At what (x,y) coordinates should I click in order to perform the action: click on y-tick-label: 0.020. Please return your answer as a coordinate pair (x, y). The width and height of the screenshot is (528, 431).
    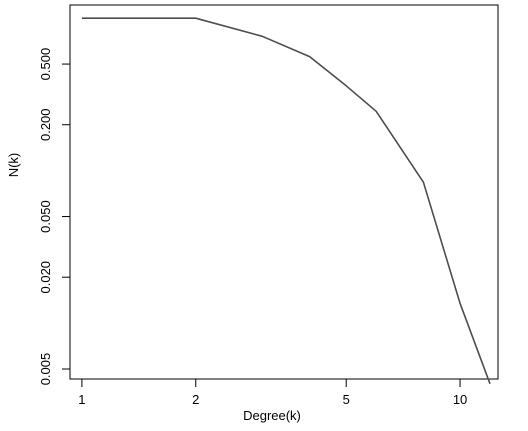
    Looking at the image, I should click on (45, 277).